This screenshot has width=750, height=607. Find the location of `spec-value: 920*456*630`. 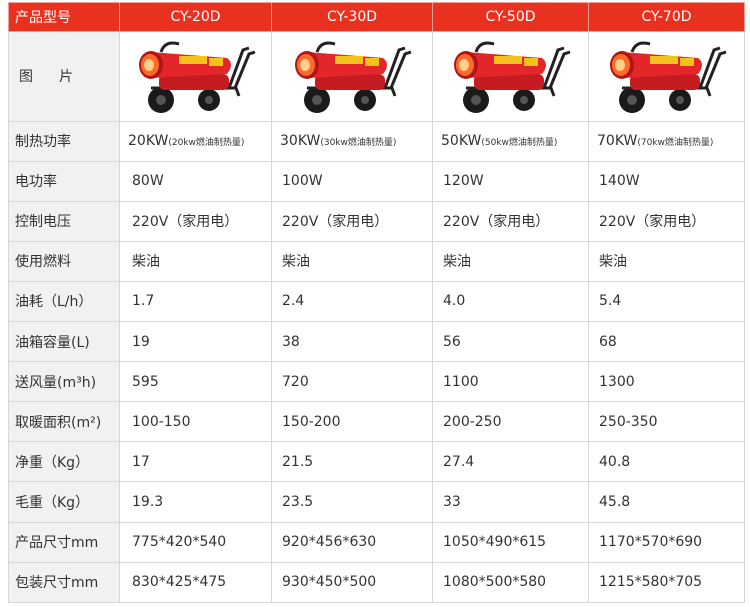

spec-value: 920*456*630 is located at coordinates (352, 542).